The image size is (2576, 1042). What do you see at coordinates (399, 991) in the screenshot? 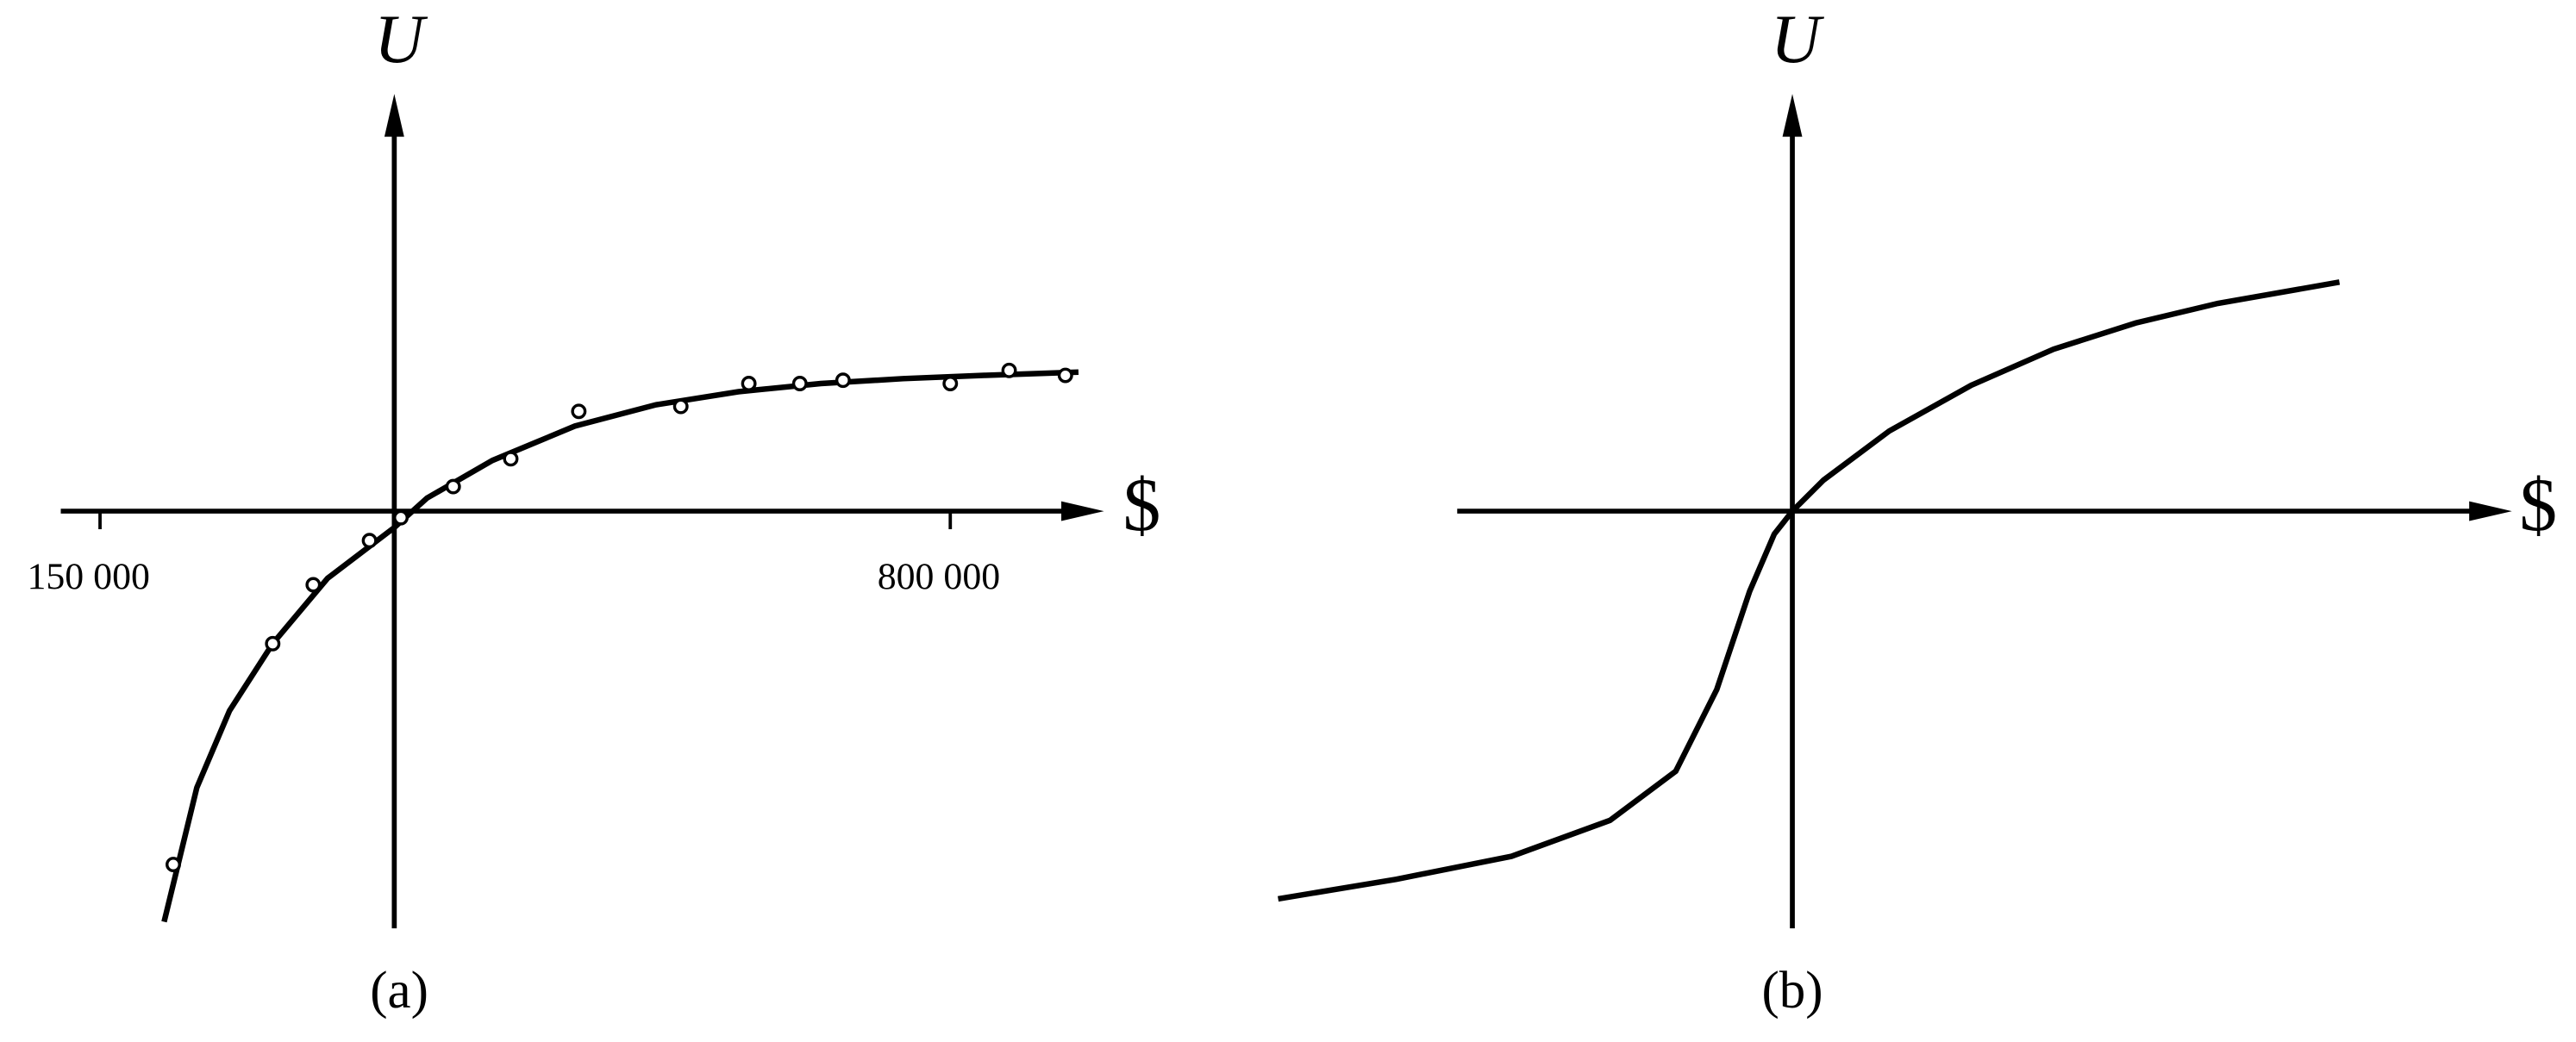
I see `caption: (a)` at bounding box center [399, 991].